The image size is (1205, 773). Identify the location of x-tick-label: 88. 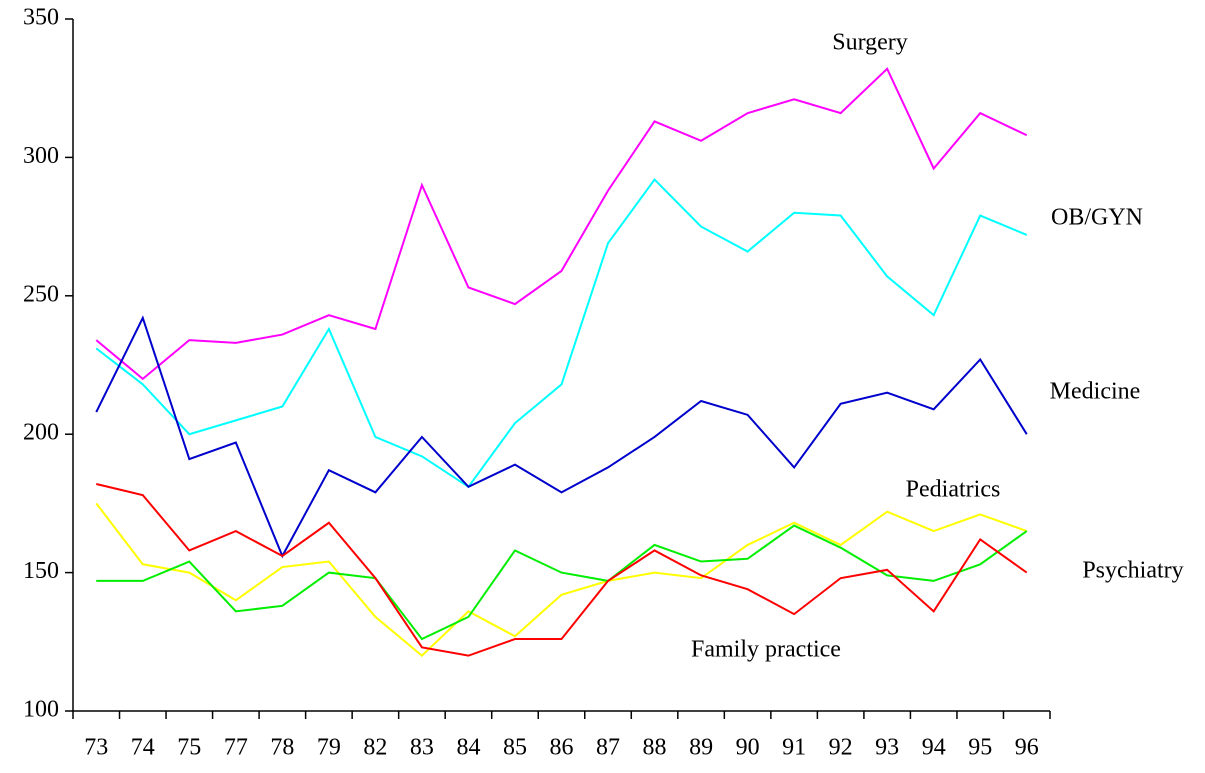
(655, 748).